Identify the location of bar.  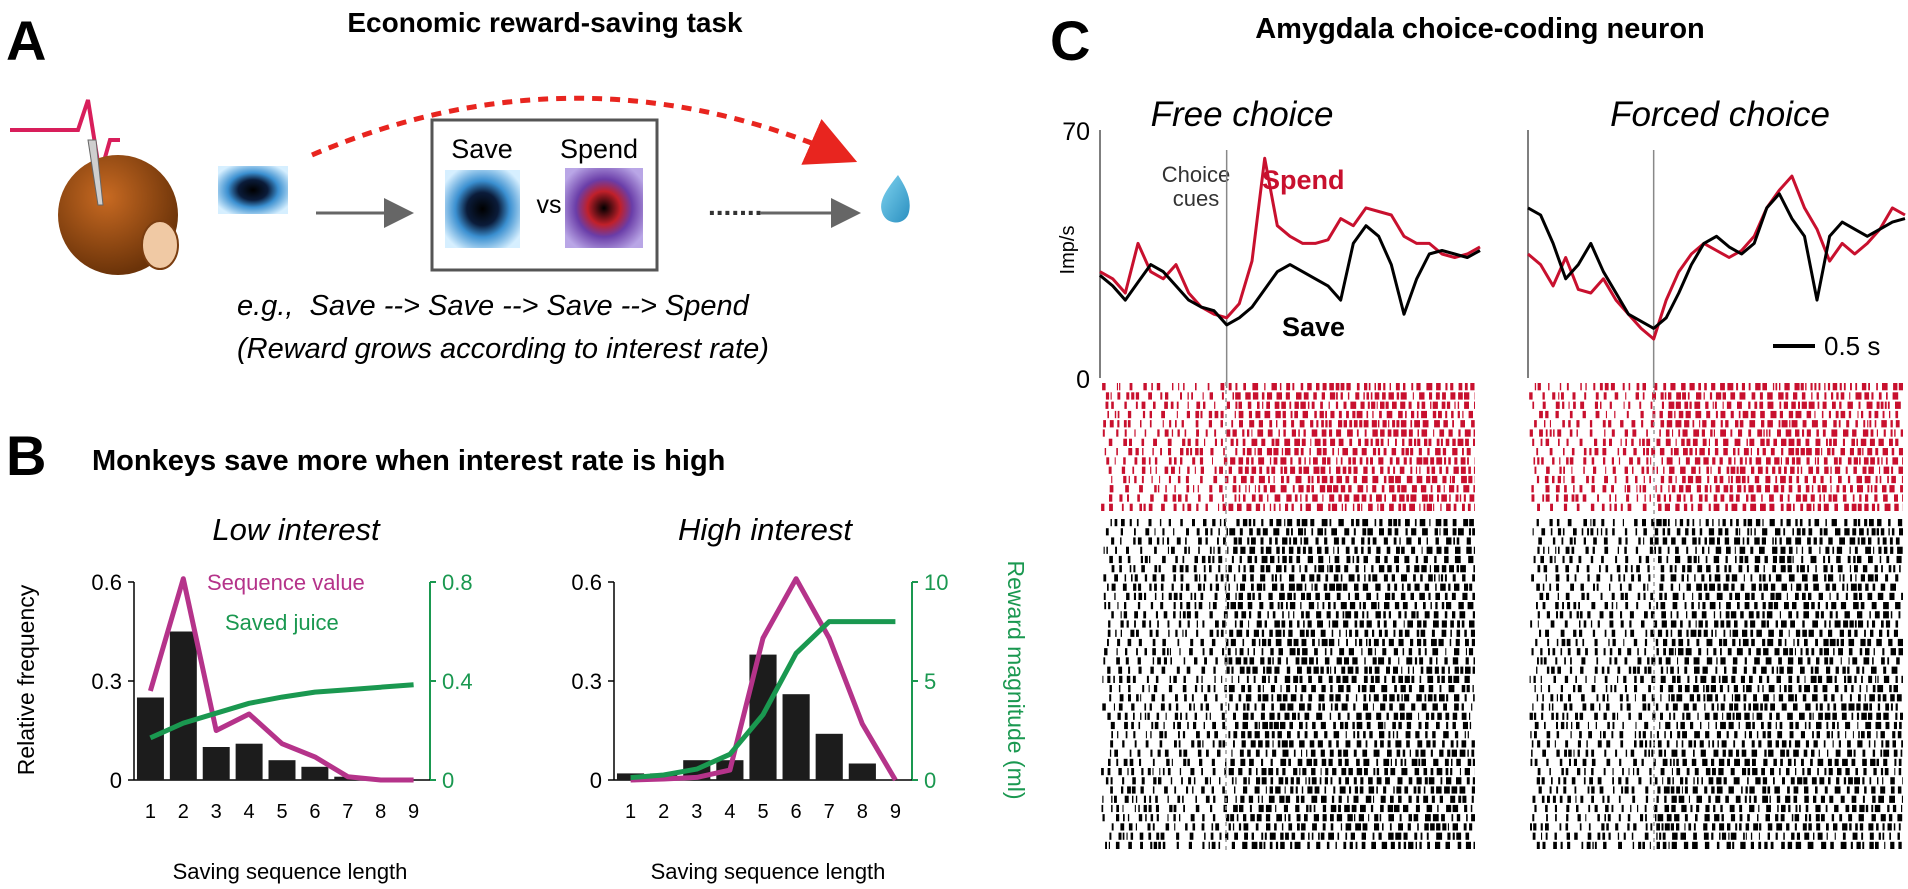
(183, 705).